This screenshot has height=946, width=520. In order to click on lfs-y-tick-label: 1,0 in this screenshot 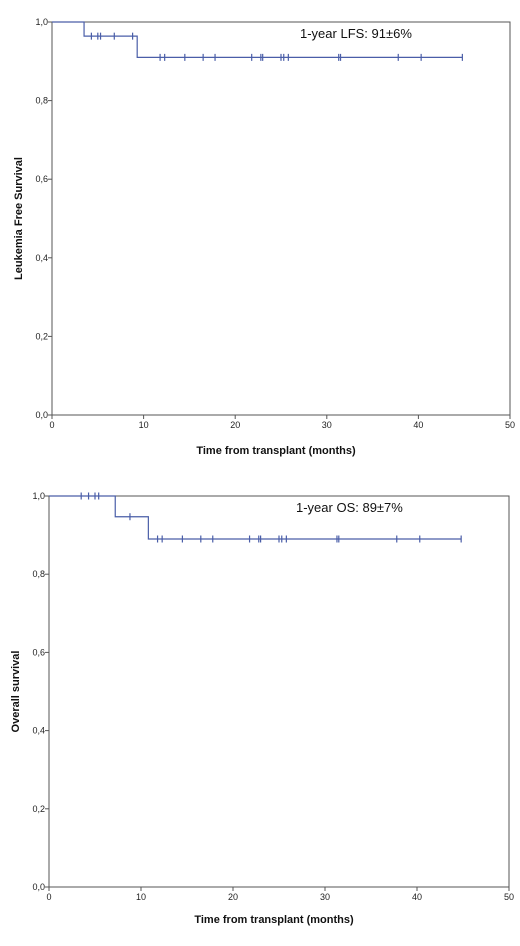, I will do `click(41, 22)`.